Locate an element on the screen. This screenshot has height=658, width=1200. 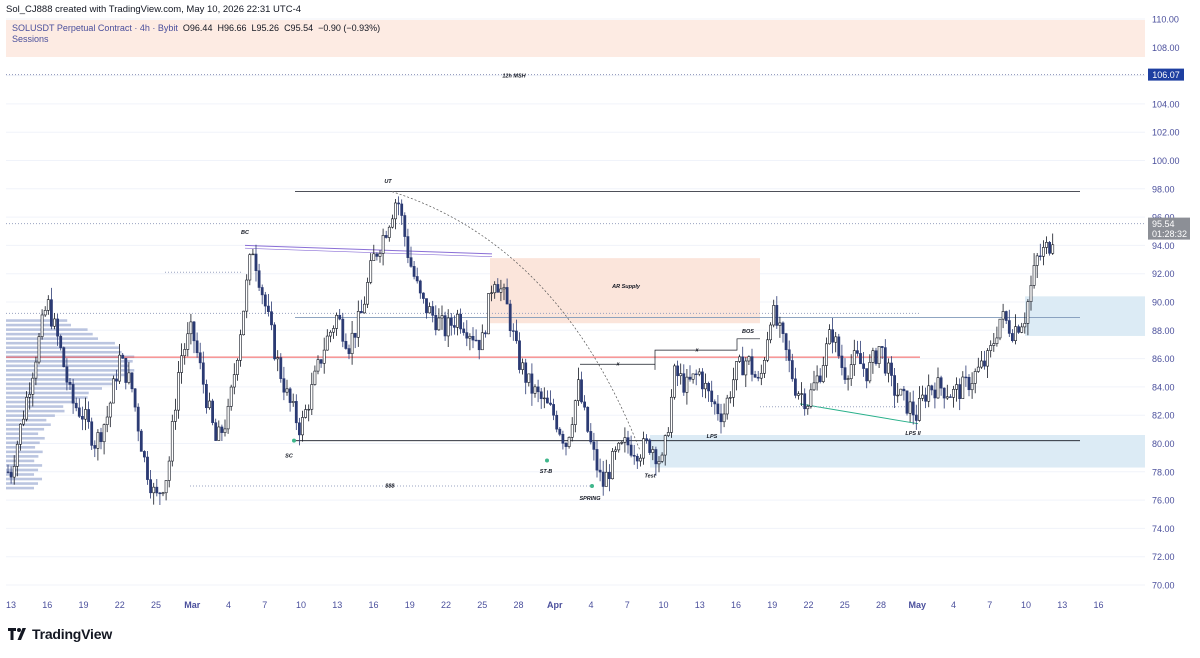
price-axis-tick: 74.00 is located at coordinates (1163, 529).